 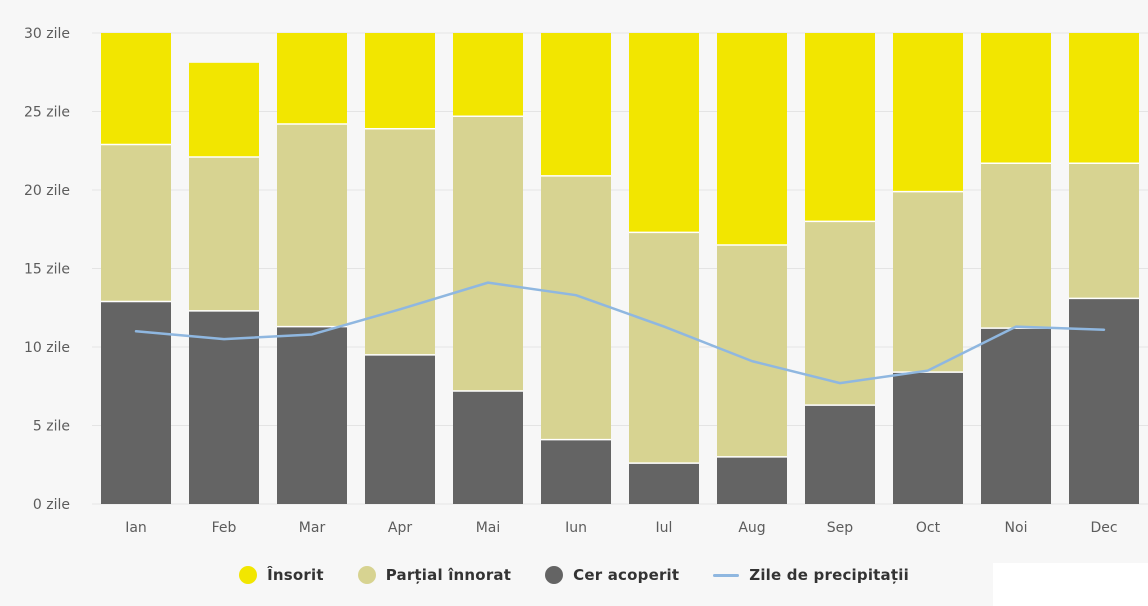 I want to click on legend-sunny-dot-icon, so click(x=248, y=575).